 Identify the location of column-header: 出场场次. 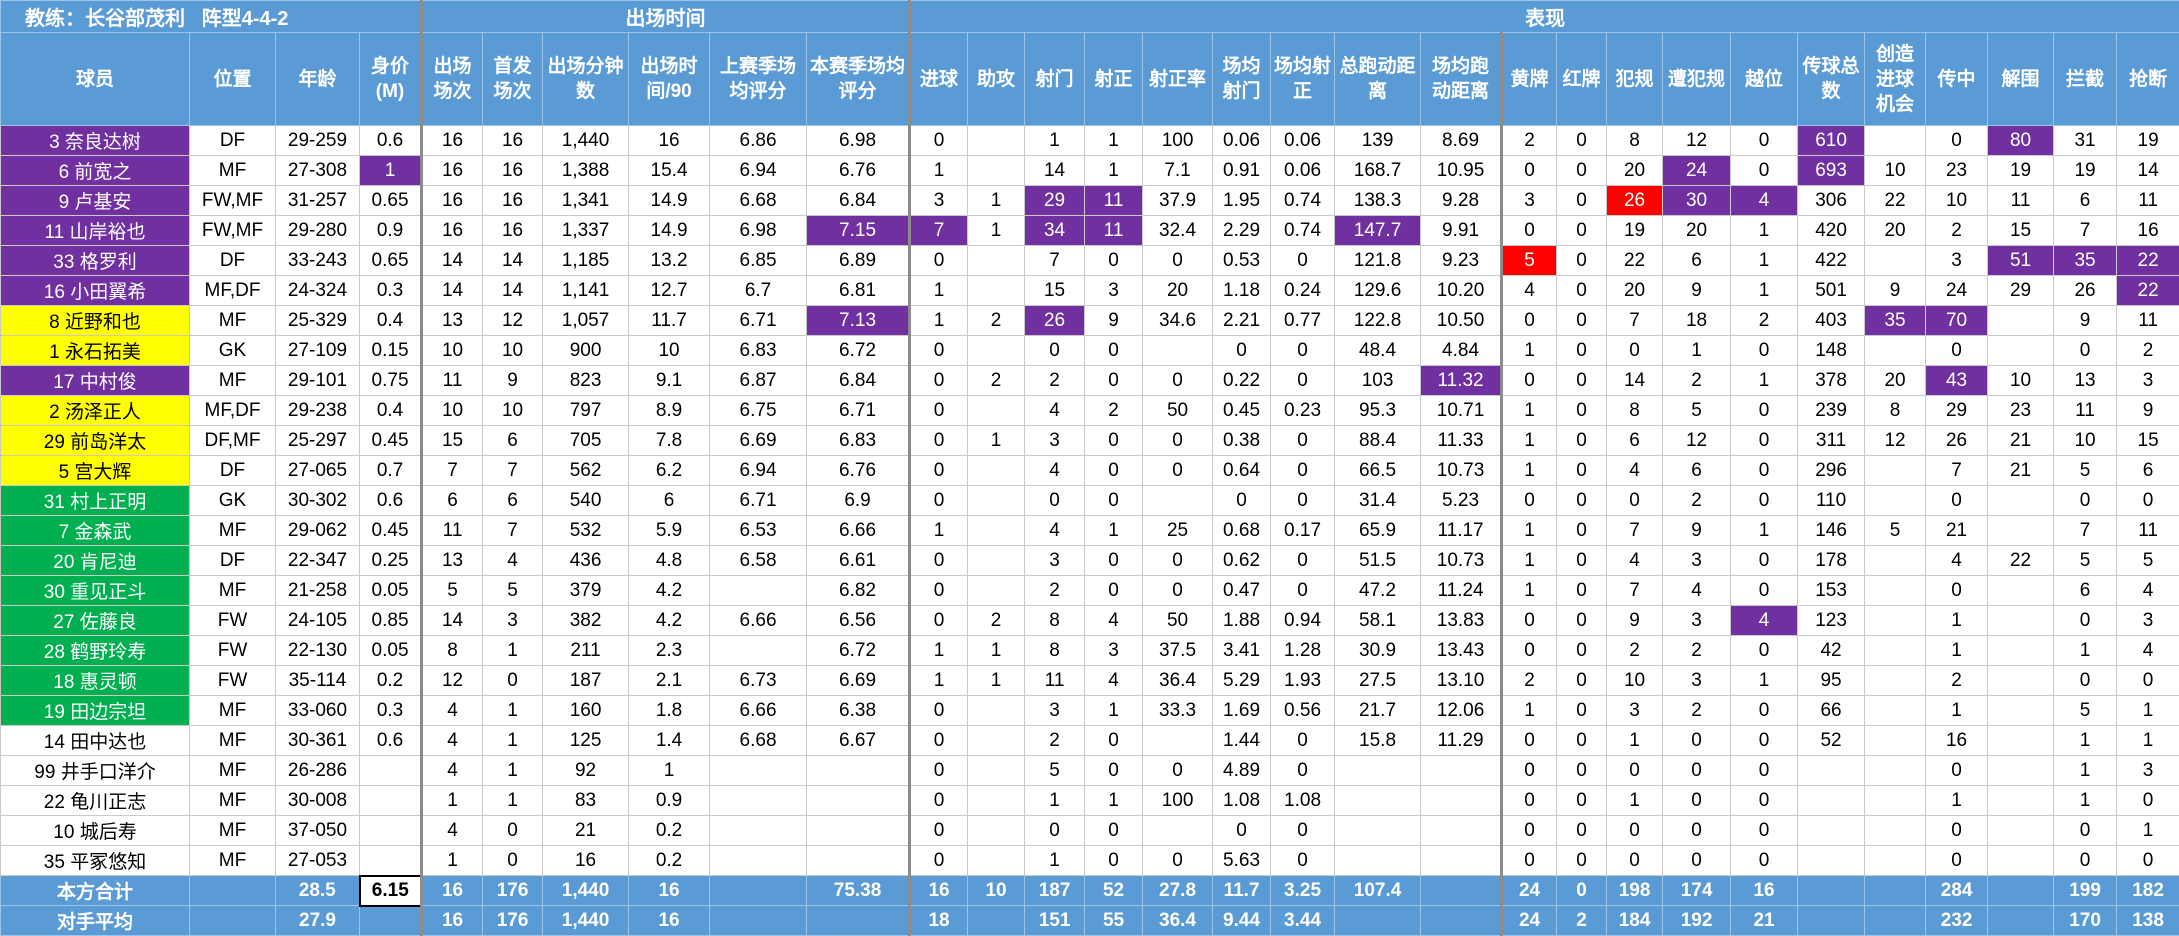
(452, 79).